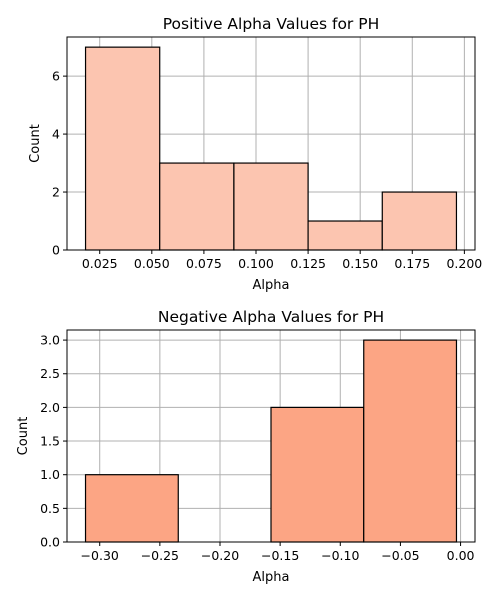  What do you see at coordinates (464, 263) in the screenshot?
I see `x-tick-label: 0.200` at bounding box center [464, 263].